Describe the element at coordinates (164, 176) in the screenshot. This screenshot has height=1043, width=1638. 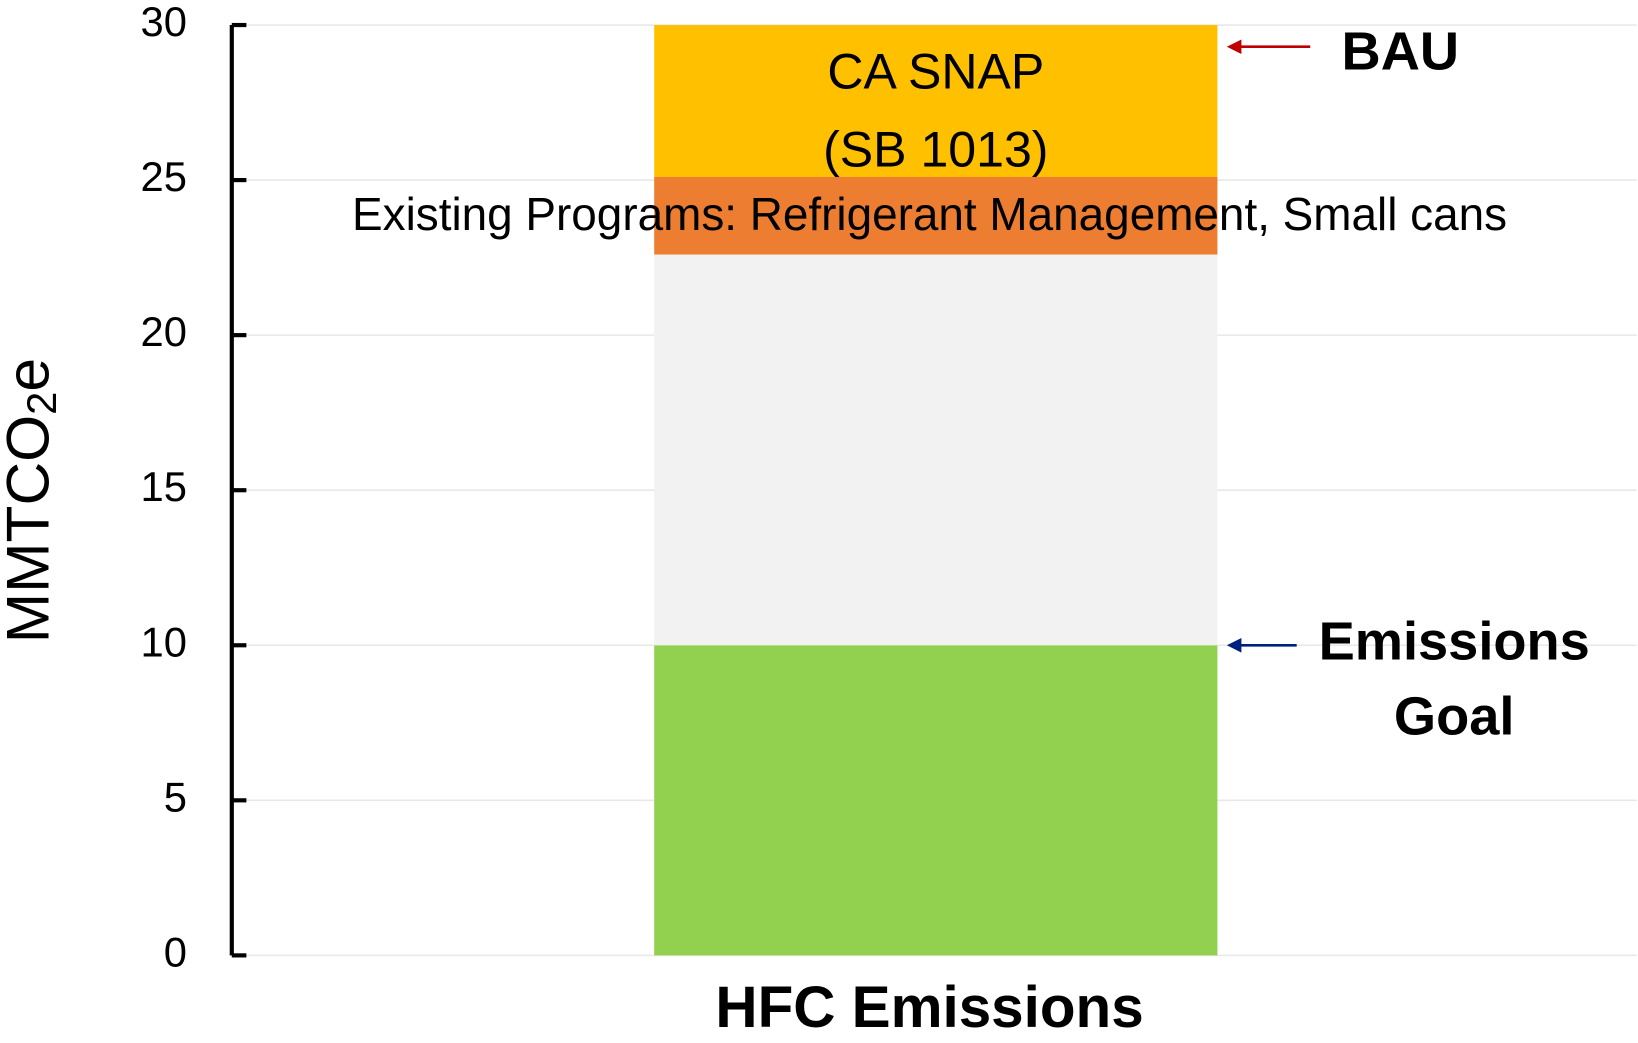
I see `y-tick-label: 25` at that location.